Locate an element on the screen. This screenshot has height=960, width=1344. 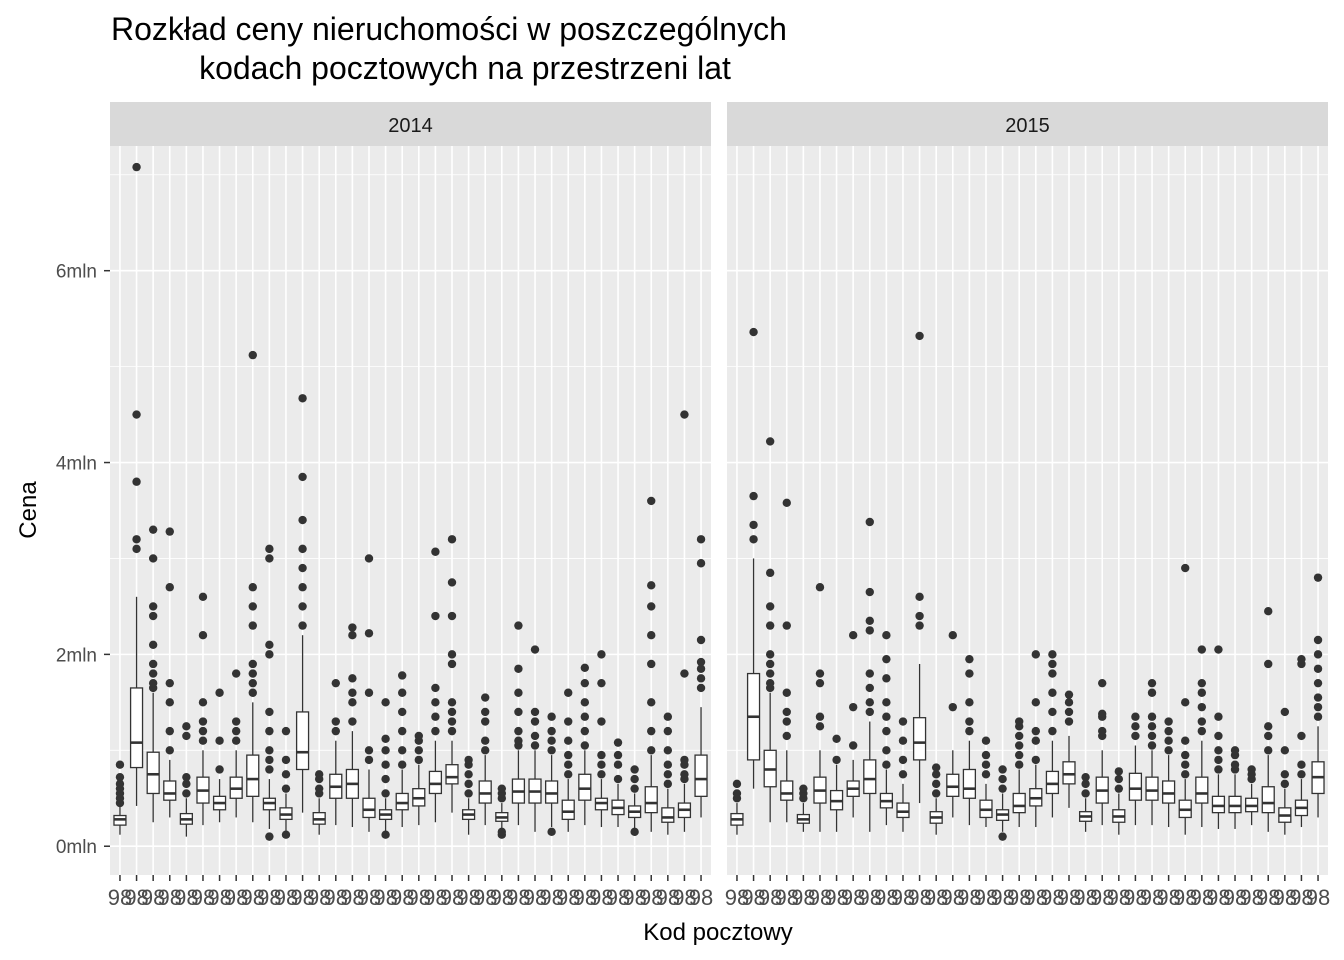
y-tick-label: 0mln is located at coordinates (76, 847).